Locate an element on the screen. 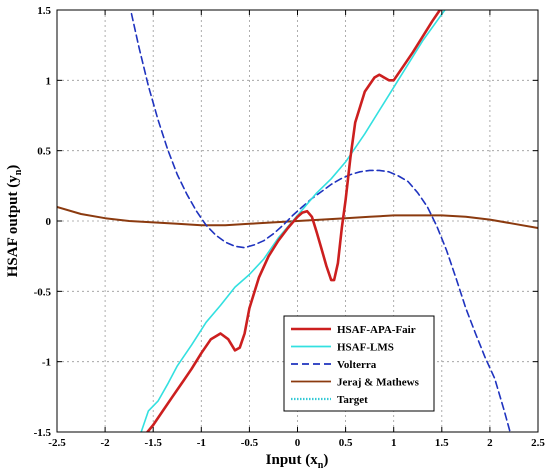  x-tick-label: 1 is located at coordinates (394, 443).